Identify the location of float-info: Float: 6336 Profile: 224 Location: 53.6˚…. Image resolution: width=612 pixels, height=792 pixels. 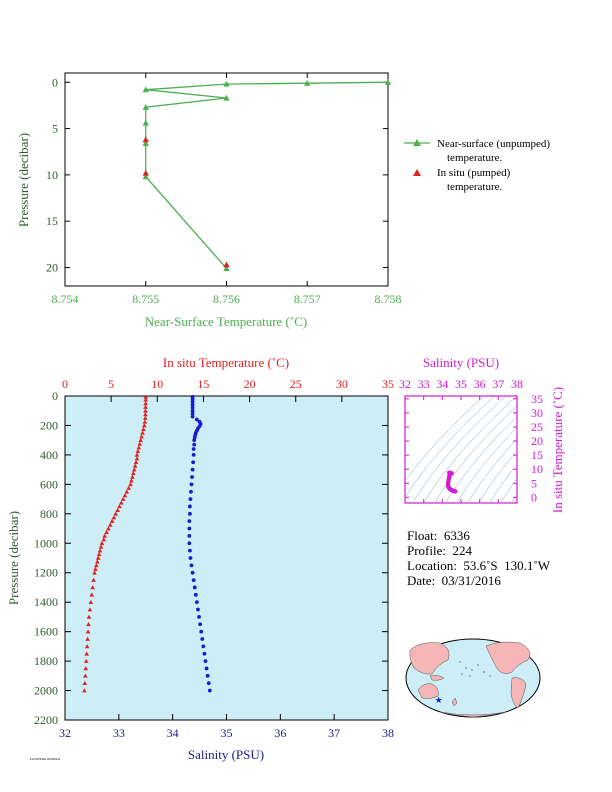
(478, 558).